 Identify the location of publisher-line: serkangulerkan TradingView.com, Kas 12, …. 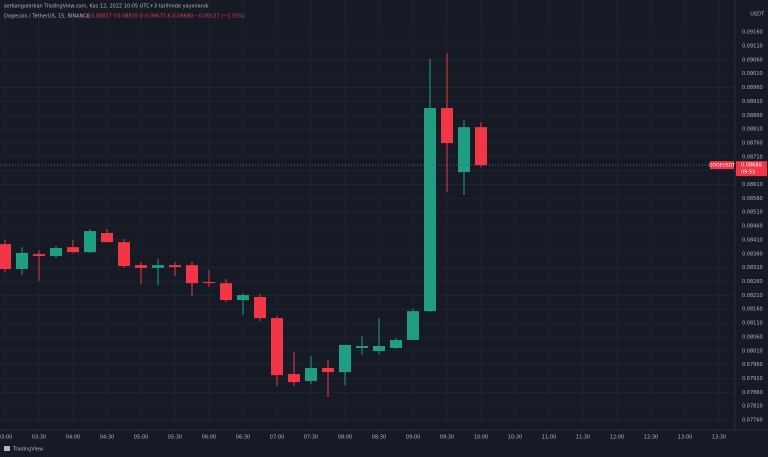
(106, 7).